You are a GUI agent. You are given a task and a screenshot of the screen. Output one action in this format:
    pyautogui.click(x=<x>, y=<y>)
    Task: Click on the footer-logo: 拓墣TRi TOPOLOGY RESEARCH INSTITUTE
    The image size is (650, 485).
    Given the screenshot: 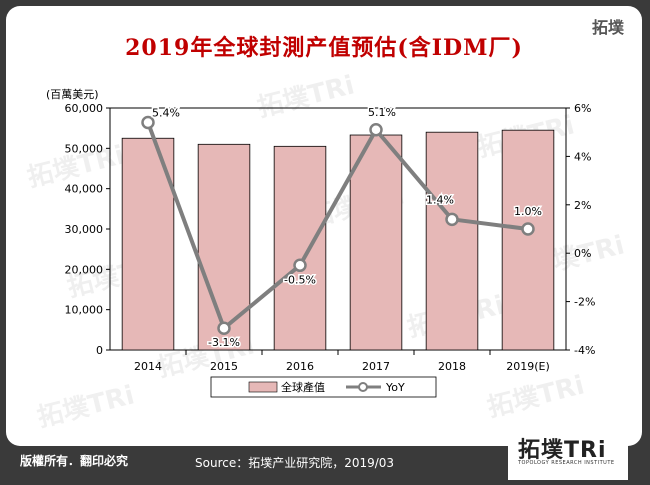 What is the action you would take?
    pyautogui.click(x=568, y=454)
    